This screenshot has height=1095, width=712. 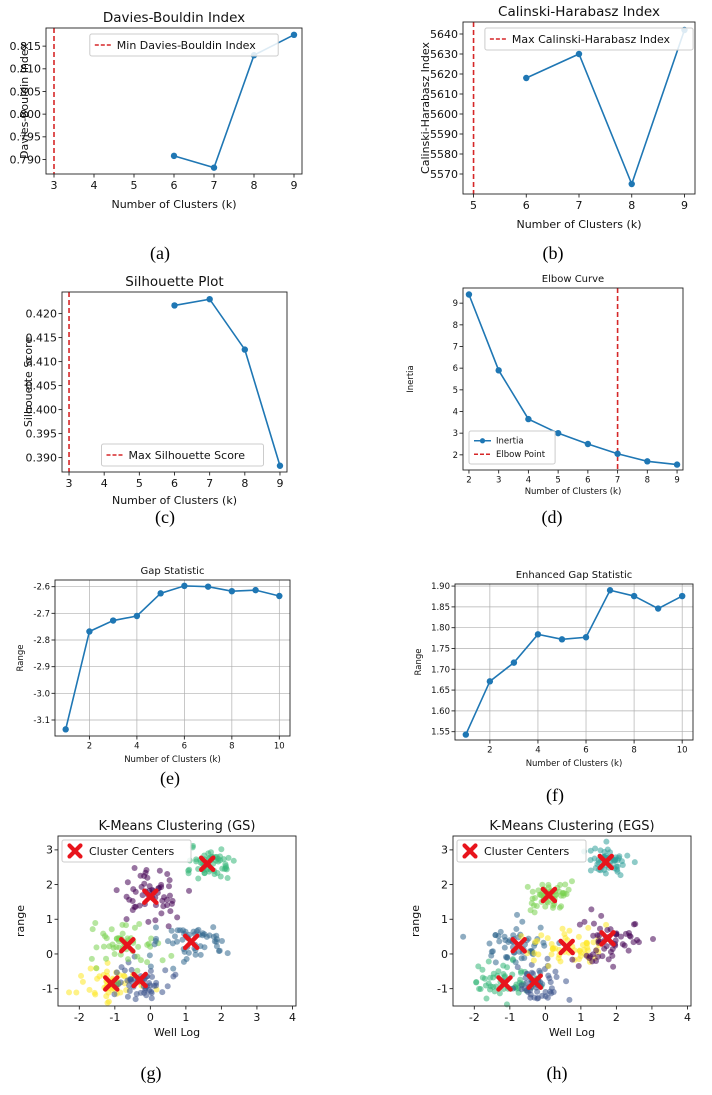 What do you see at coordinates (184, 45) in the screenshot?
I see `legend-box-a` at bounding box center [184, 45].